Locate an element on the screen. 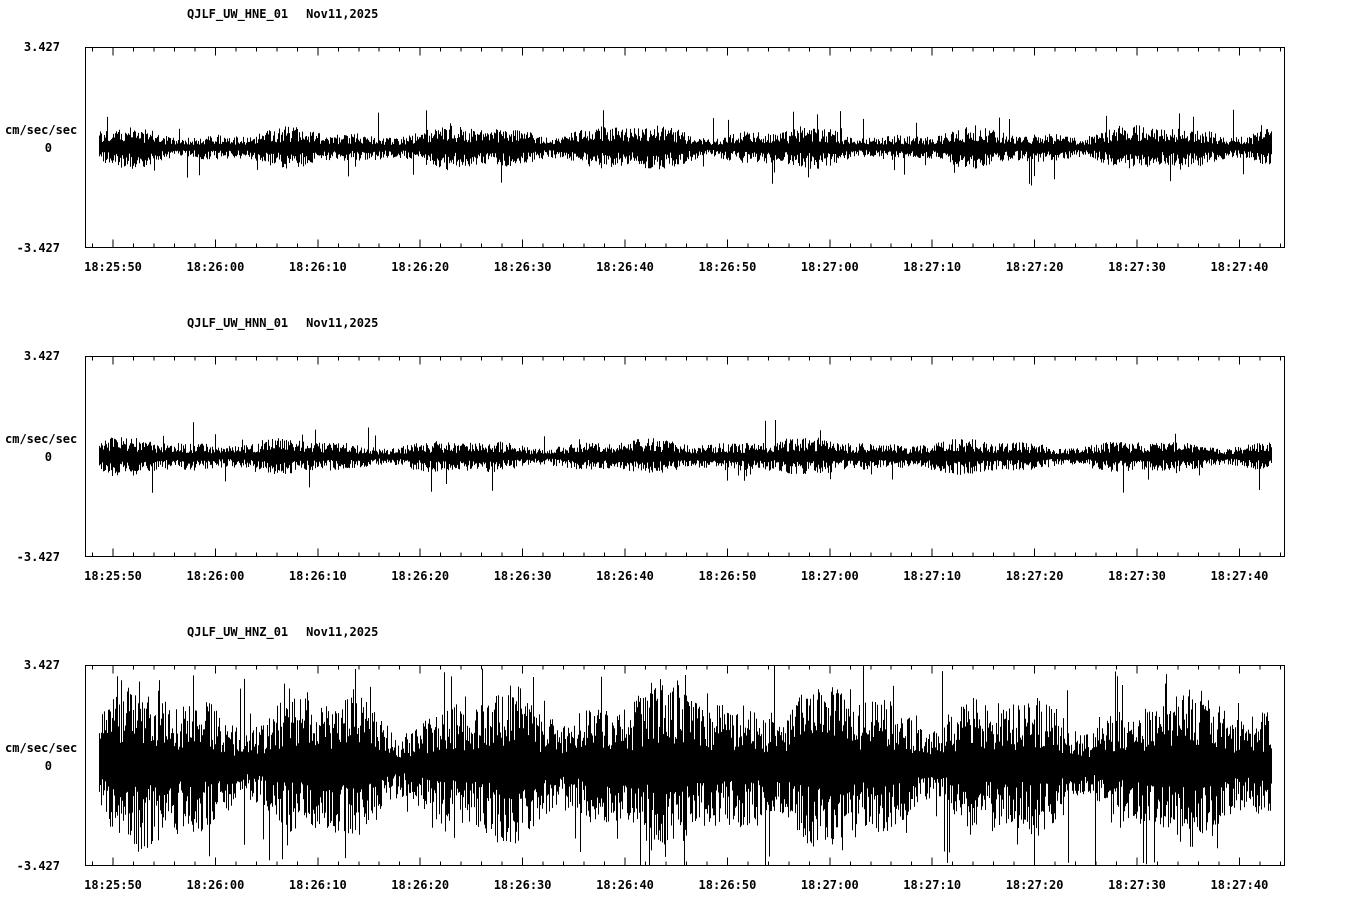 This screenshot has height=924, width=1358. panel-title: QJLF_UW_HNE_01 Nov11,2025 is located at coordinates (282, 14).